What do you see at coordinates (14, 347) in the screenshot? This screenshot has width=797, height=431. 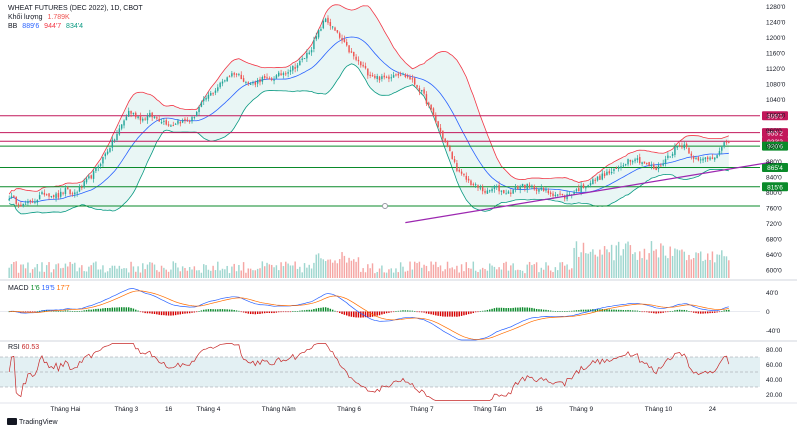 I see `rsi-label: RSI` at bounding box center [14, 347].